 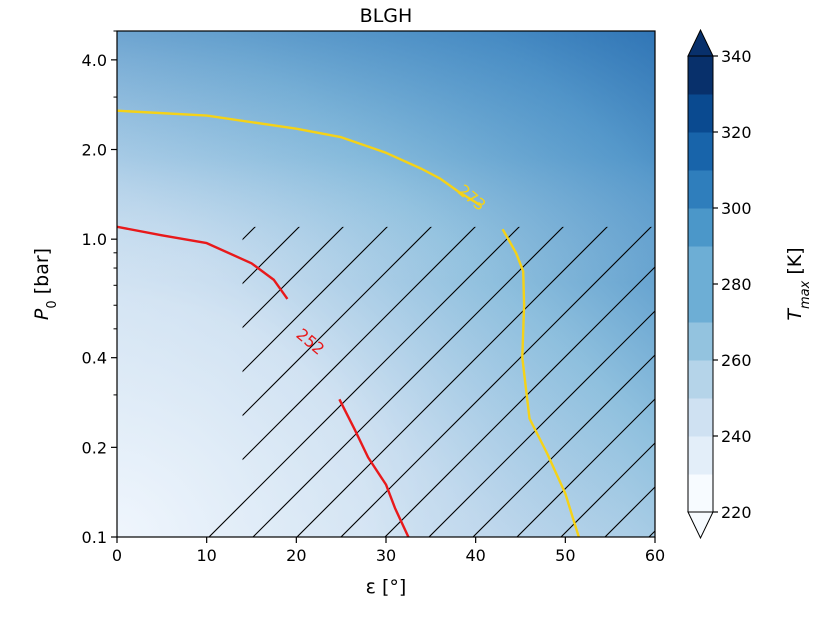 What do you see at coordinates (206, 555) in the screenshot?
I see `x-tick-label: 10` at bounding box center [206, 555].